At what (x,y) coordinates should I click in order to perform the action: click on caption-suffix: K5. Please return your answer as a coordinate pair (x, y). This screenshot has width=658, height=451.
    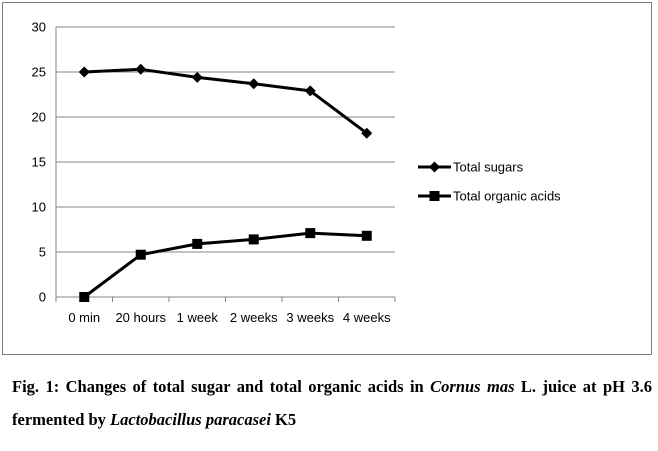
    Looking at the image, I should click on (283, 419).